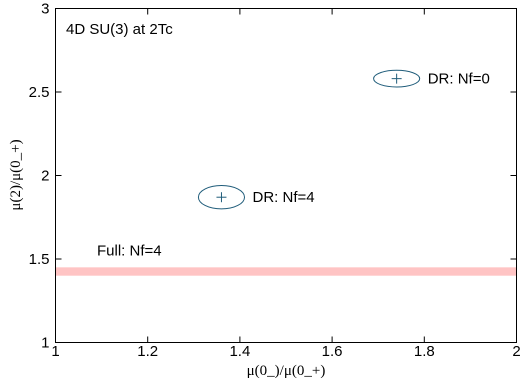 This screenshot has height=385, width=521. Describe the element at coordinates (332, 351) in the screenshot. I see `x-tick-label: 1.6` at that location.